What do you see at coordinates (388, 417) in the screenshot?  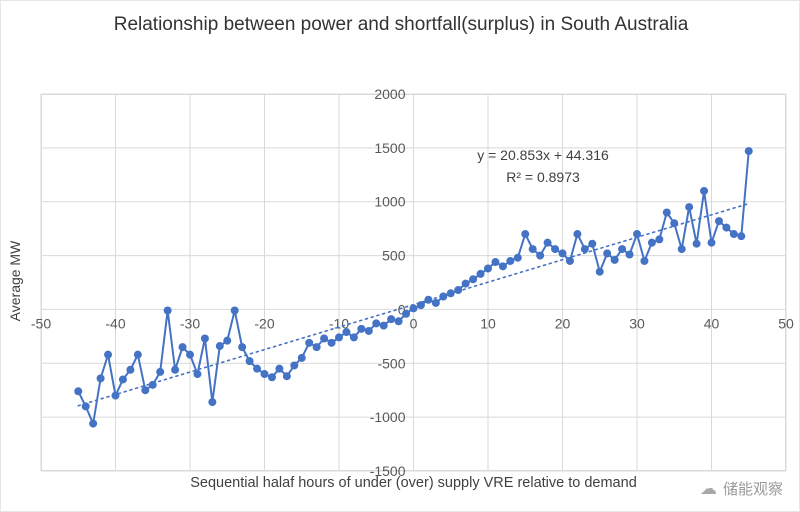 I see `y-tick-label: -1000` at bounding box center [388, 417].